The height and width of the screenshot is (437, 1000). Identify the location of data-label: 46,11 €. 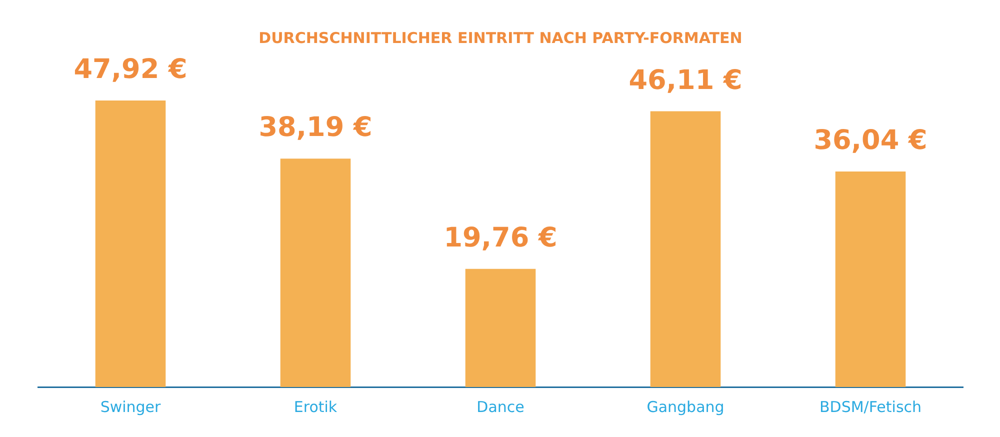
(685, 80).